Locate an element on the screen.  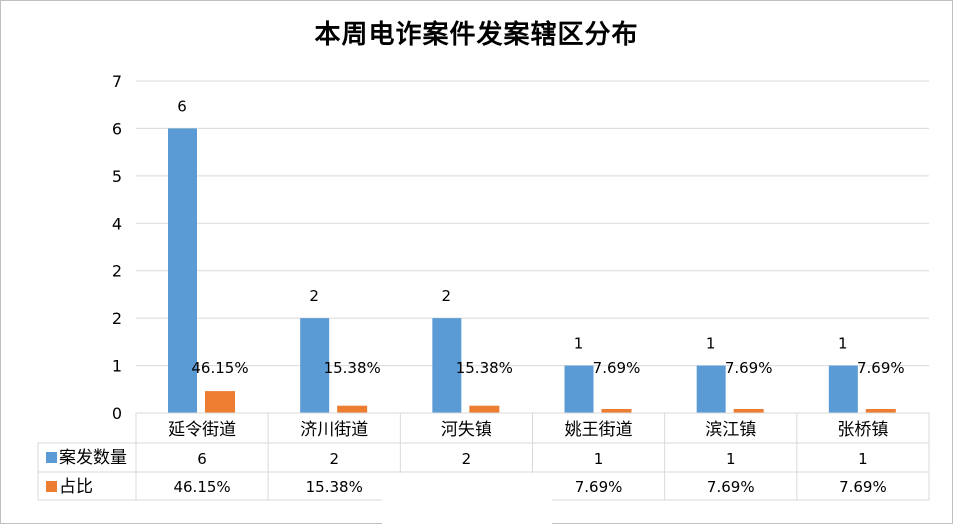
chart-title: 本周电诈案件发案辖区分布 is located at coordinates (476, 35).